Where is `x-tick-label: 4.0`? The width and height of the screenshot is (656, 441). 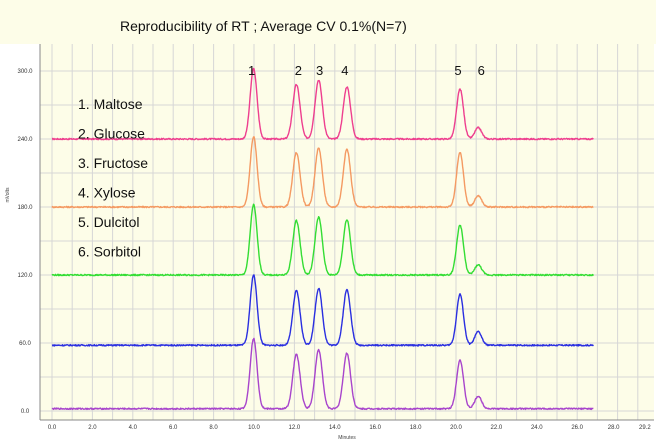 x-tick-label: 4.0 is located at coordinates (133, 428).